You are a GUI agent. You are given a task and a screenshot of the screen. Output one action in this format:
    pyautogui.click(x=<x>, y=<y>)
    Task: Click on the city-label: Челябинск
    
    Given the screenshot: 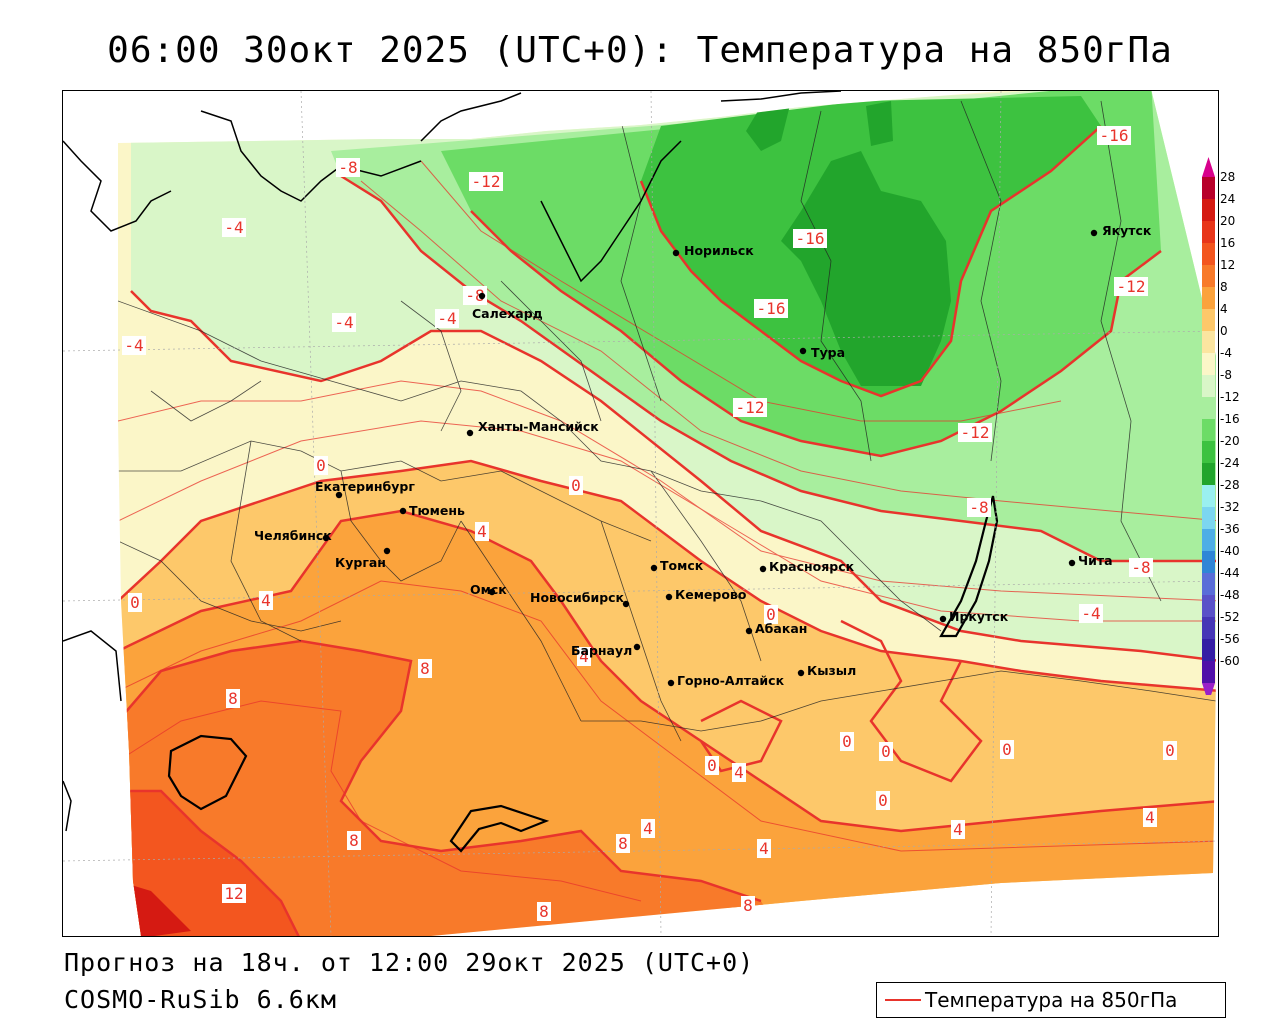 What is the action you would take?
    pyautogui.click(x=293, y=535)
    